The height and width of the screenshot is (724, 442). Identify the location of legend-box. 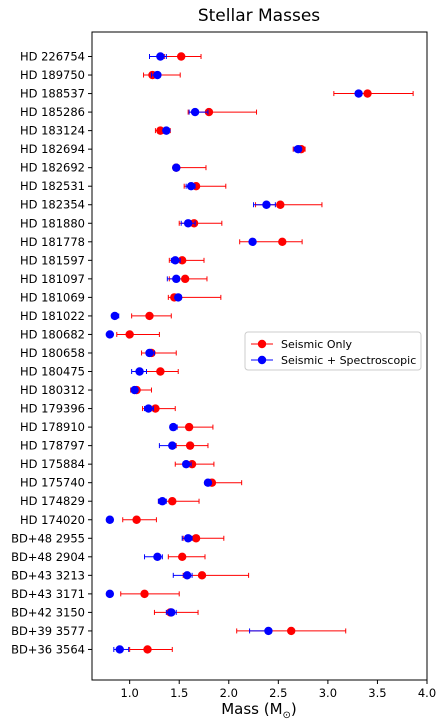
(333, 351).